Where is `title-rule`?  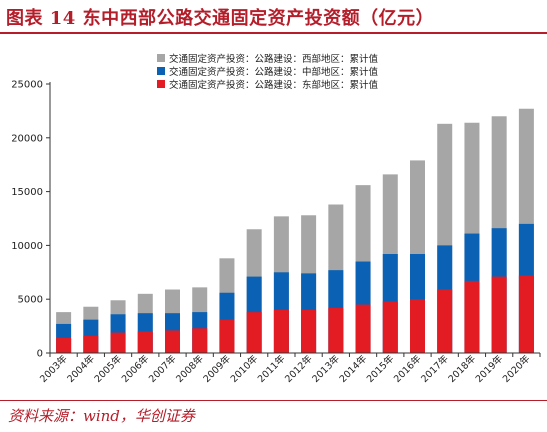 title-rule is located at coordinates (273, 33).